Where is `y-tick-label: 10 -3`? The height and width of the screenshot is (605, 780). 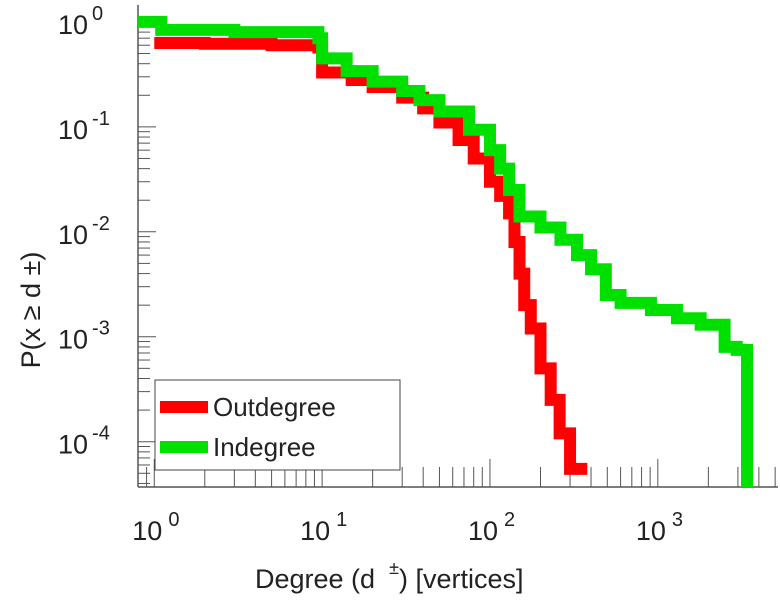
y-tick-label: 10 -3 is located at coordinates (84, 336).